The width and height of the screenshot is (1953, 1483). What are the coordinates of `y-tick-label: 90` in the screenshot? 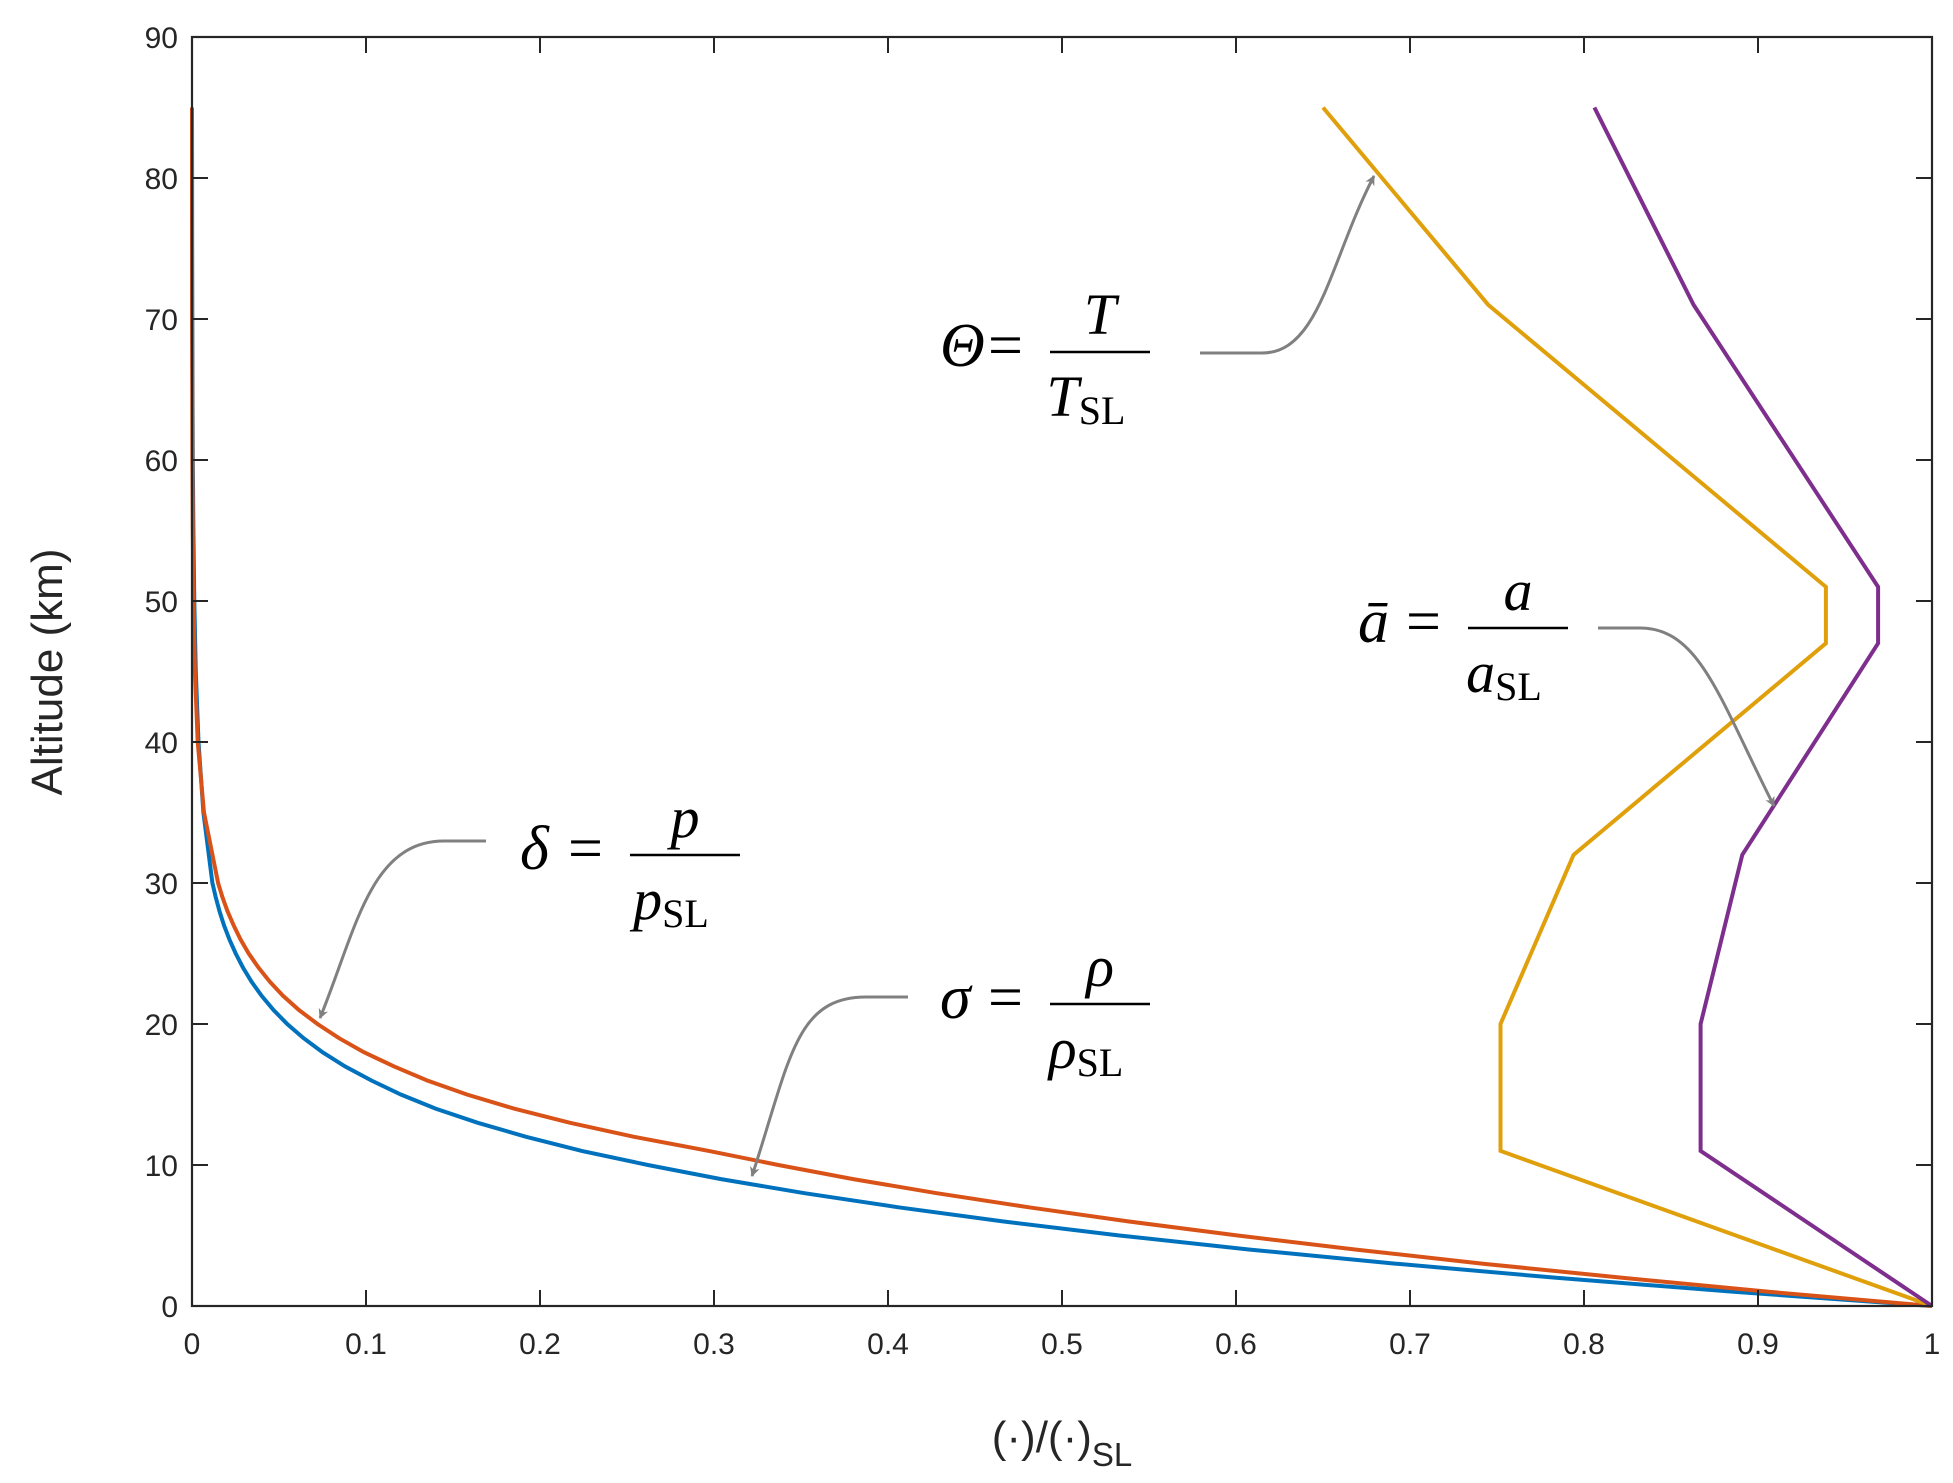 It's located at (161, 38).